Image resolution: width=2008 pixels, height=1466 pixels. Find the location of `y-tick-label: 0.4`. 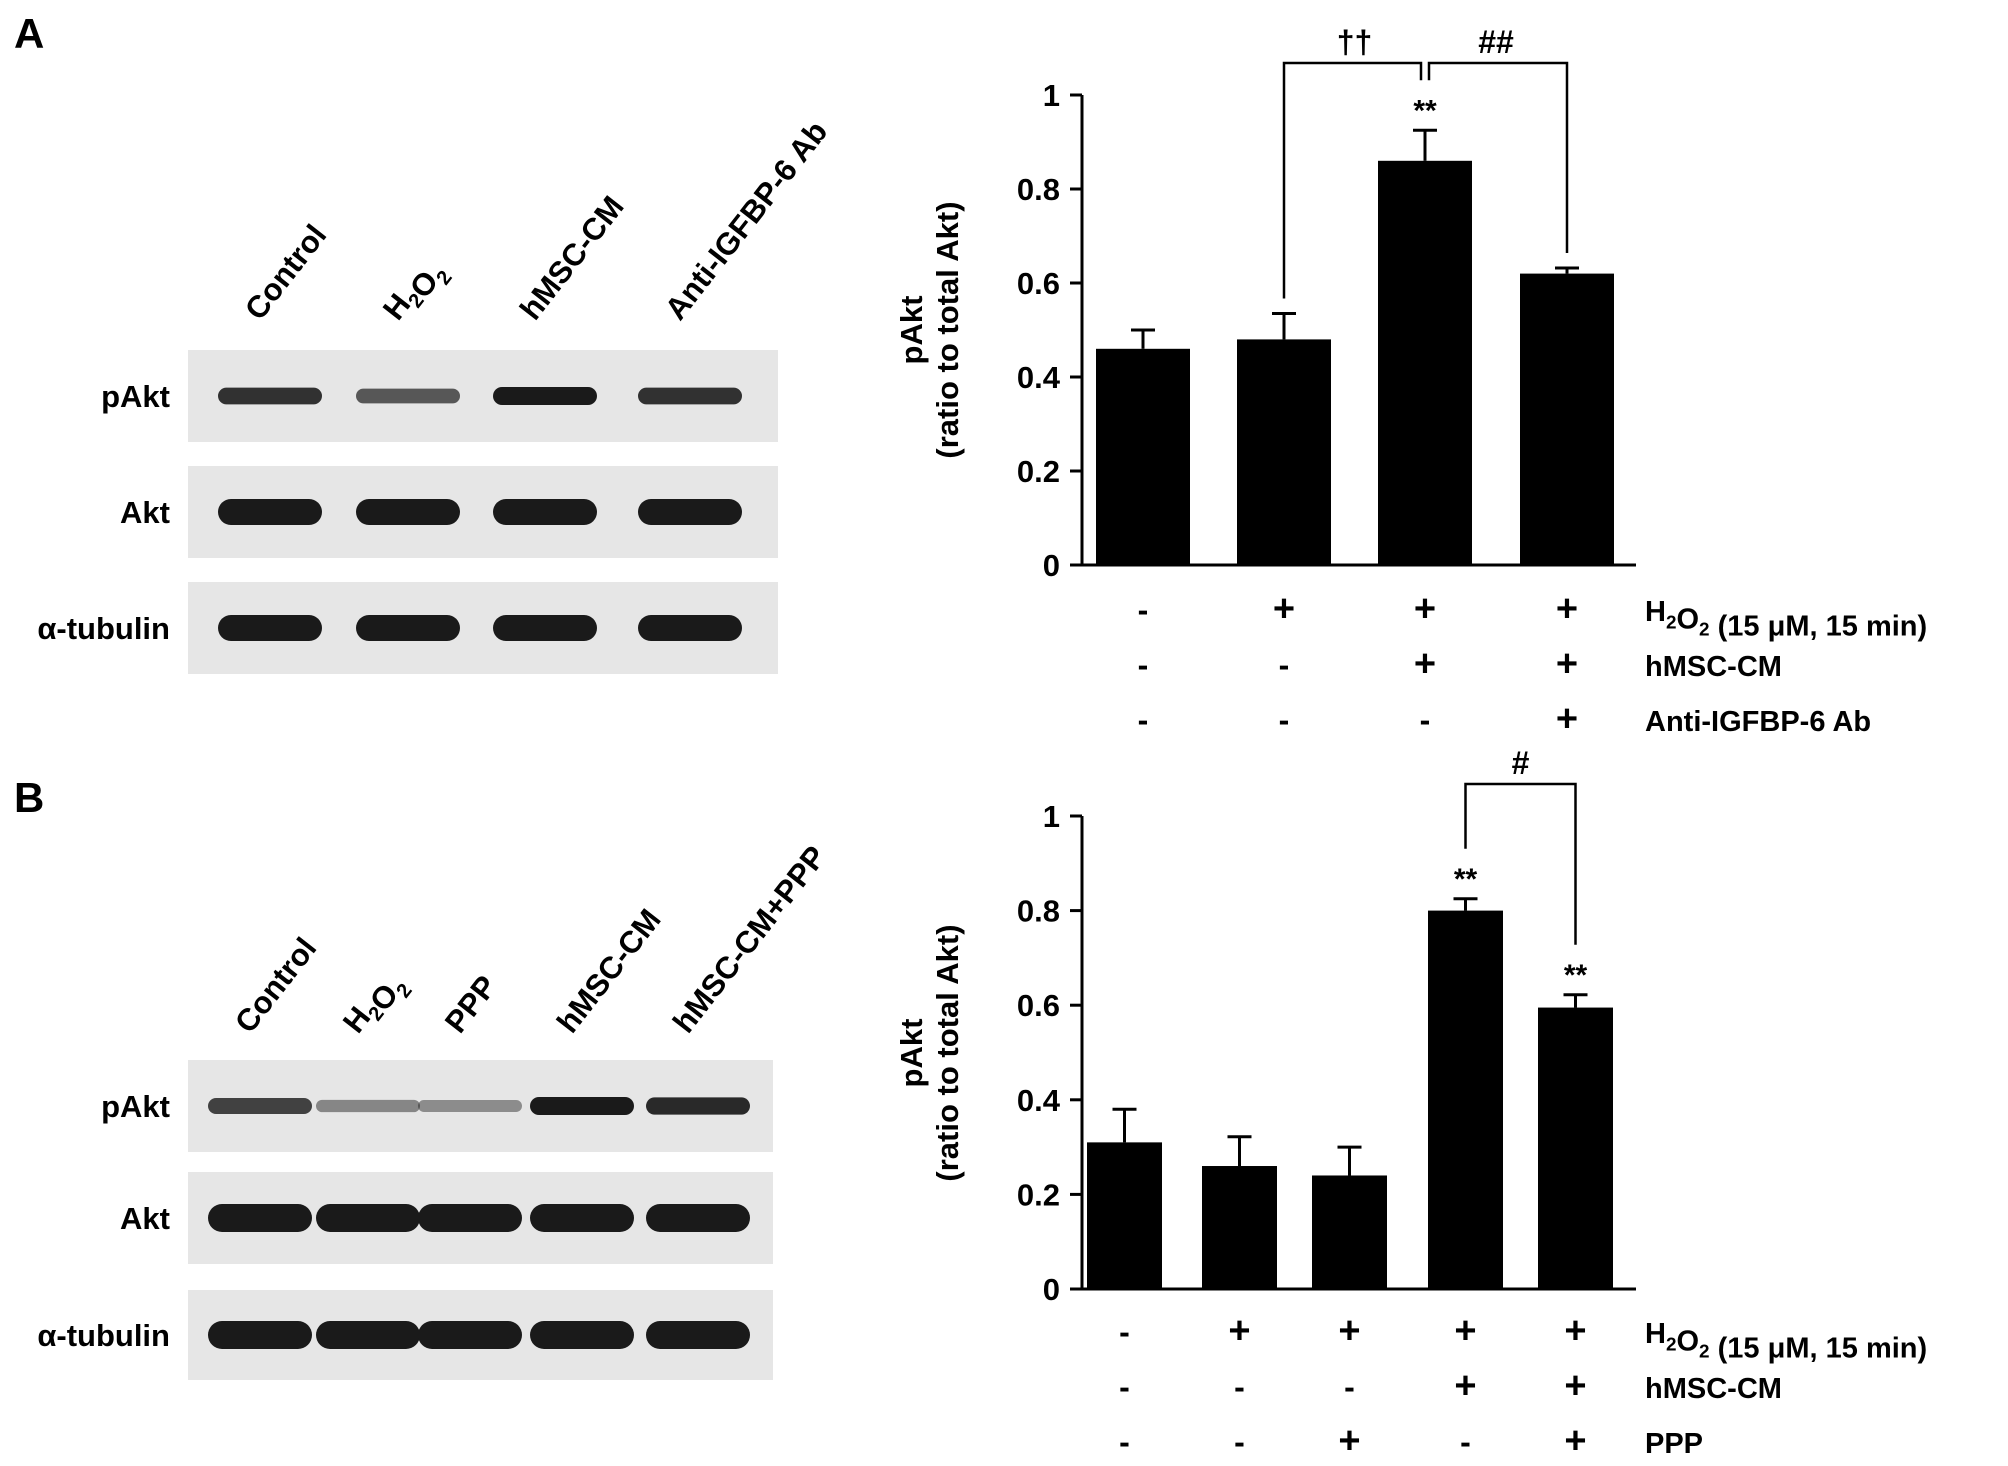

y-tick-label: 0.4 is located at coordinates (1039, 377).